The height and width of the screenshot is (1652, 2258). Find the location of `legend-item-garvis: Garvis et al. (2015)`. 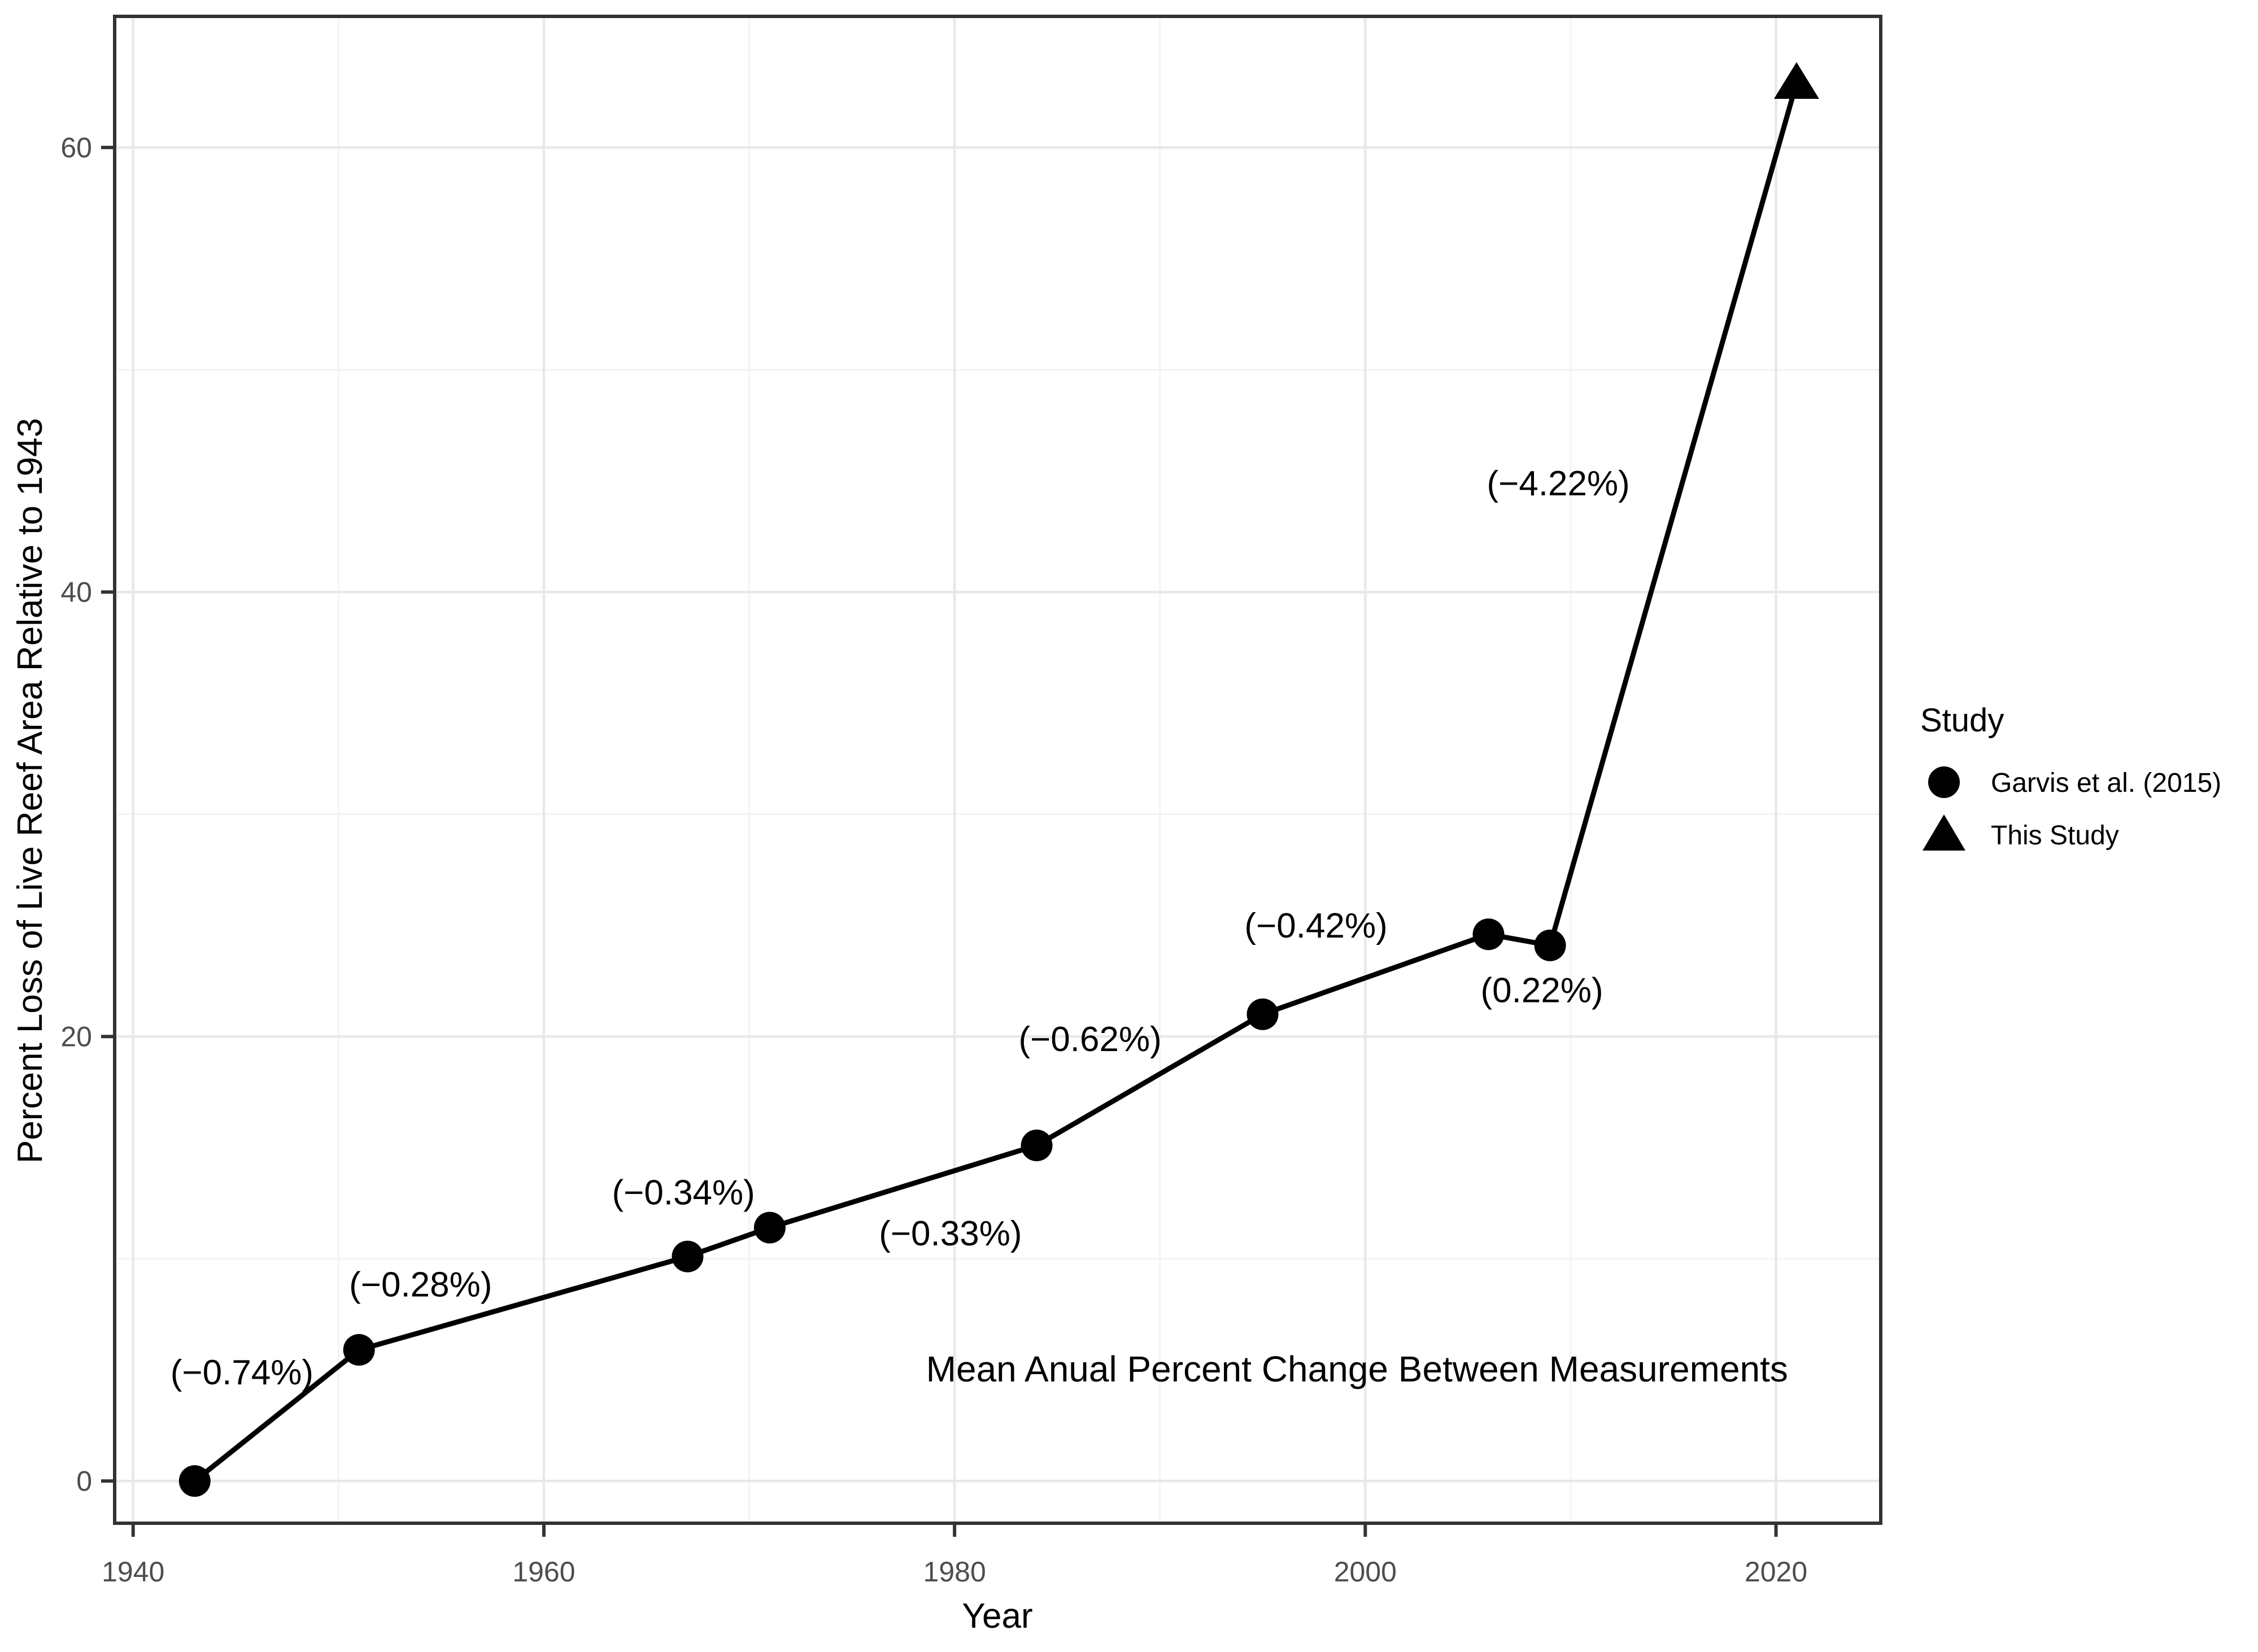

legend-item-garvis: Garvis et al. (2015) is located at coordinates (2074, 782).